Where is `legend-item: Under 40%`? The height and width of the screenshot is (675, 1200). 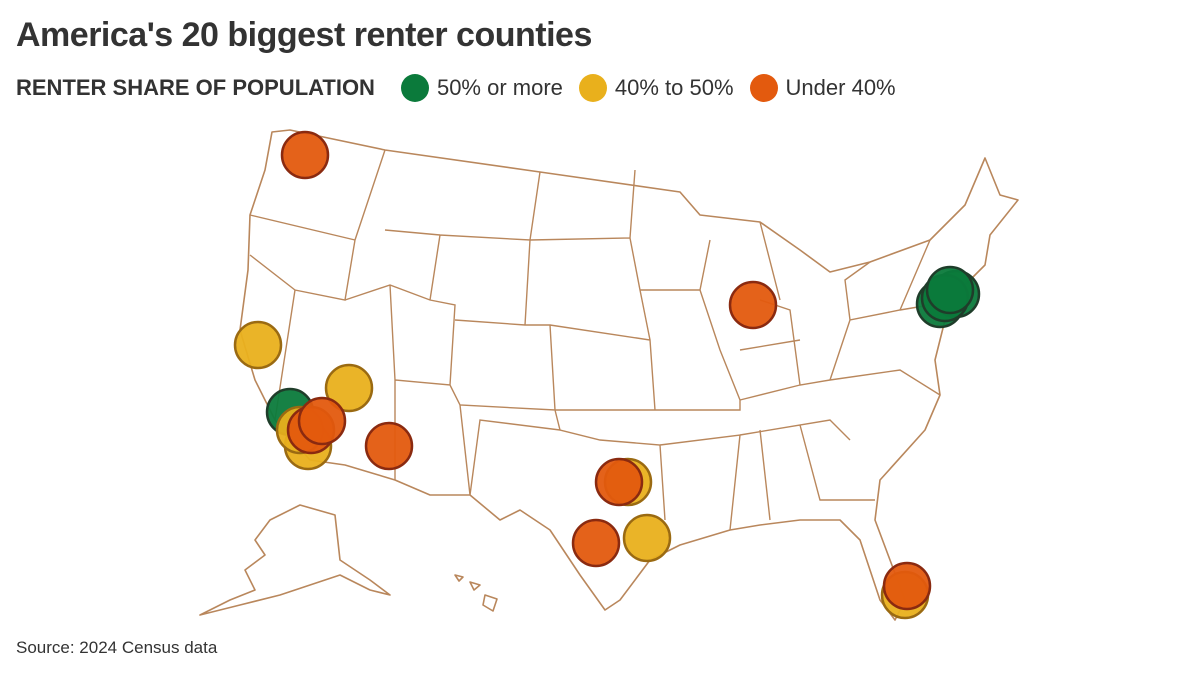 legend-item: Under 40% is located at coordinates (822, 88).